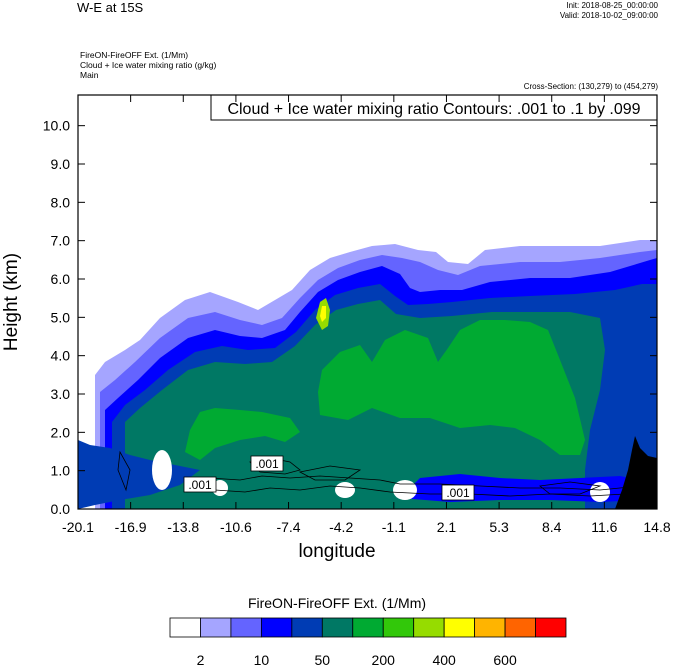 The height and width of the screenshot is (667, 674). Describe the element at coordinates (78, 527) in the screenshot. I see `x-tick-label: -20.1` at that location.